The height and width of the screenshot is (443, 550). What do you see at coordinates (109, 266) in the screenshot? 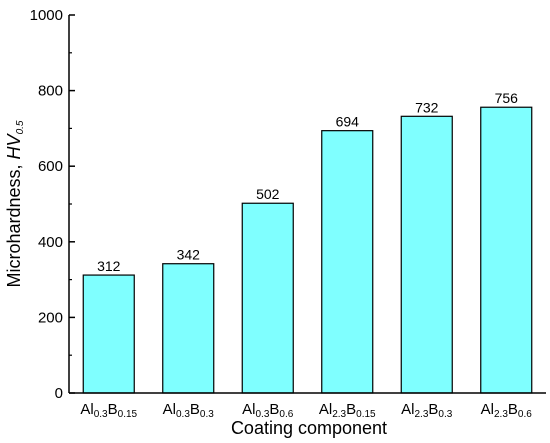
I see `data-label-0: 312` at bounding box center [109, 266].